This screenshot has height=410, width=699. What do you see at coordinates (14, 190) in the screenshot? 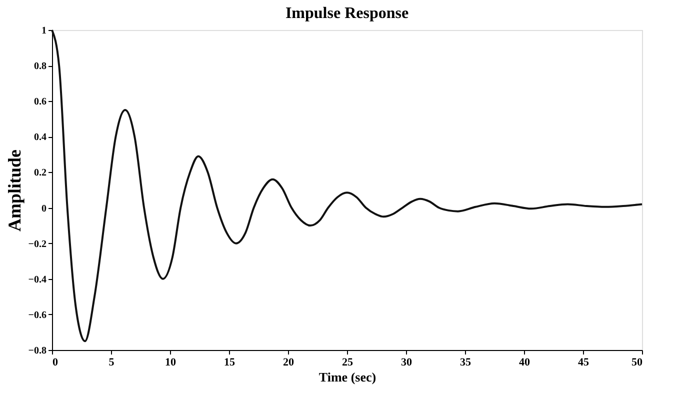
I see `y-axis-title: Amplitude` at bounding box center [14, 190].